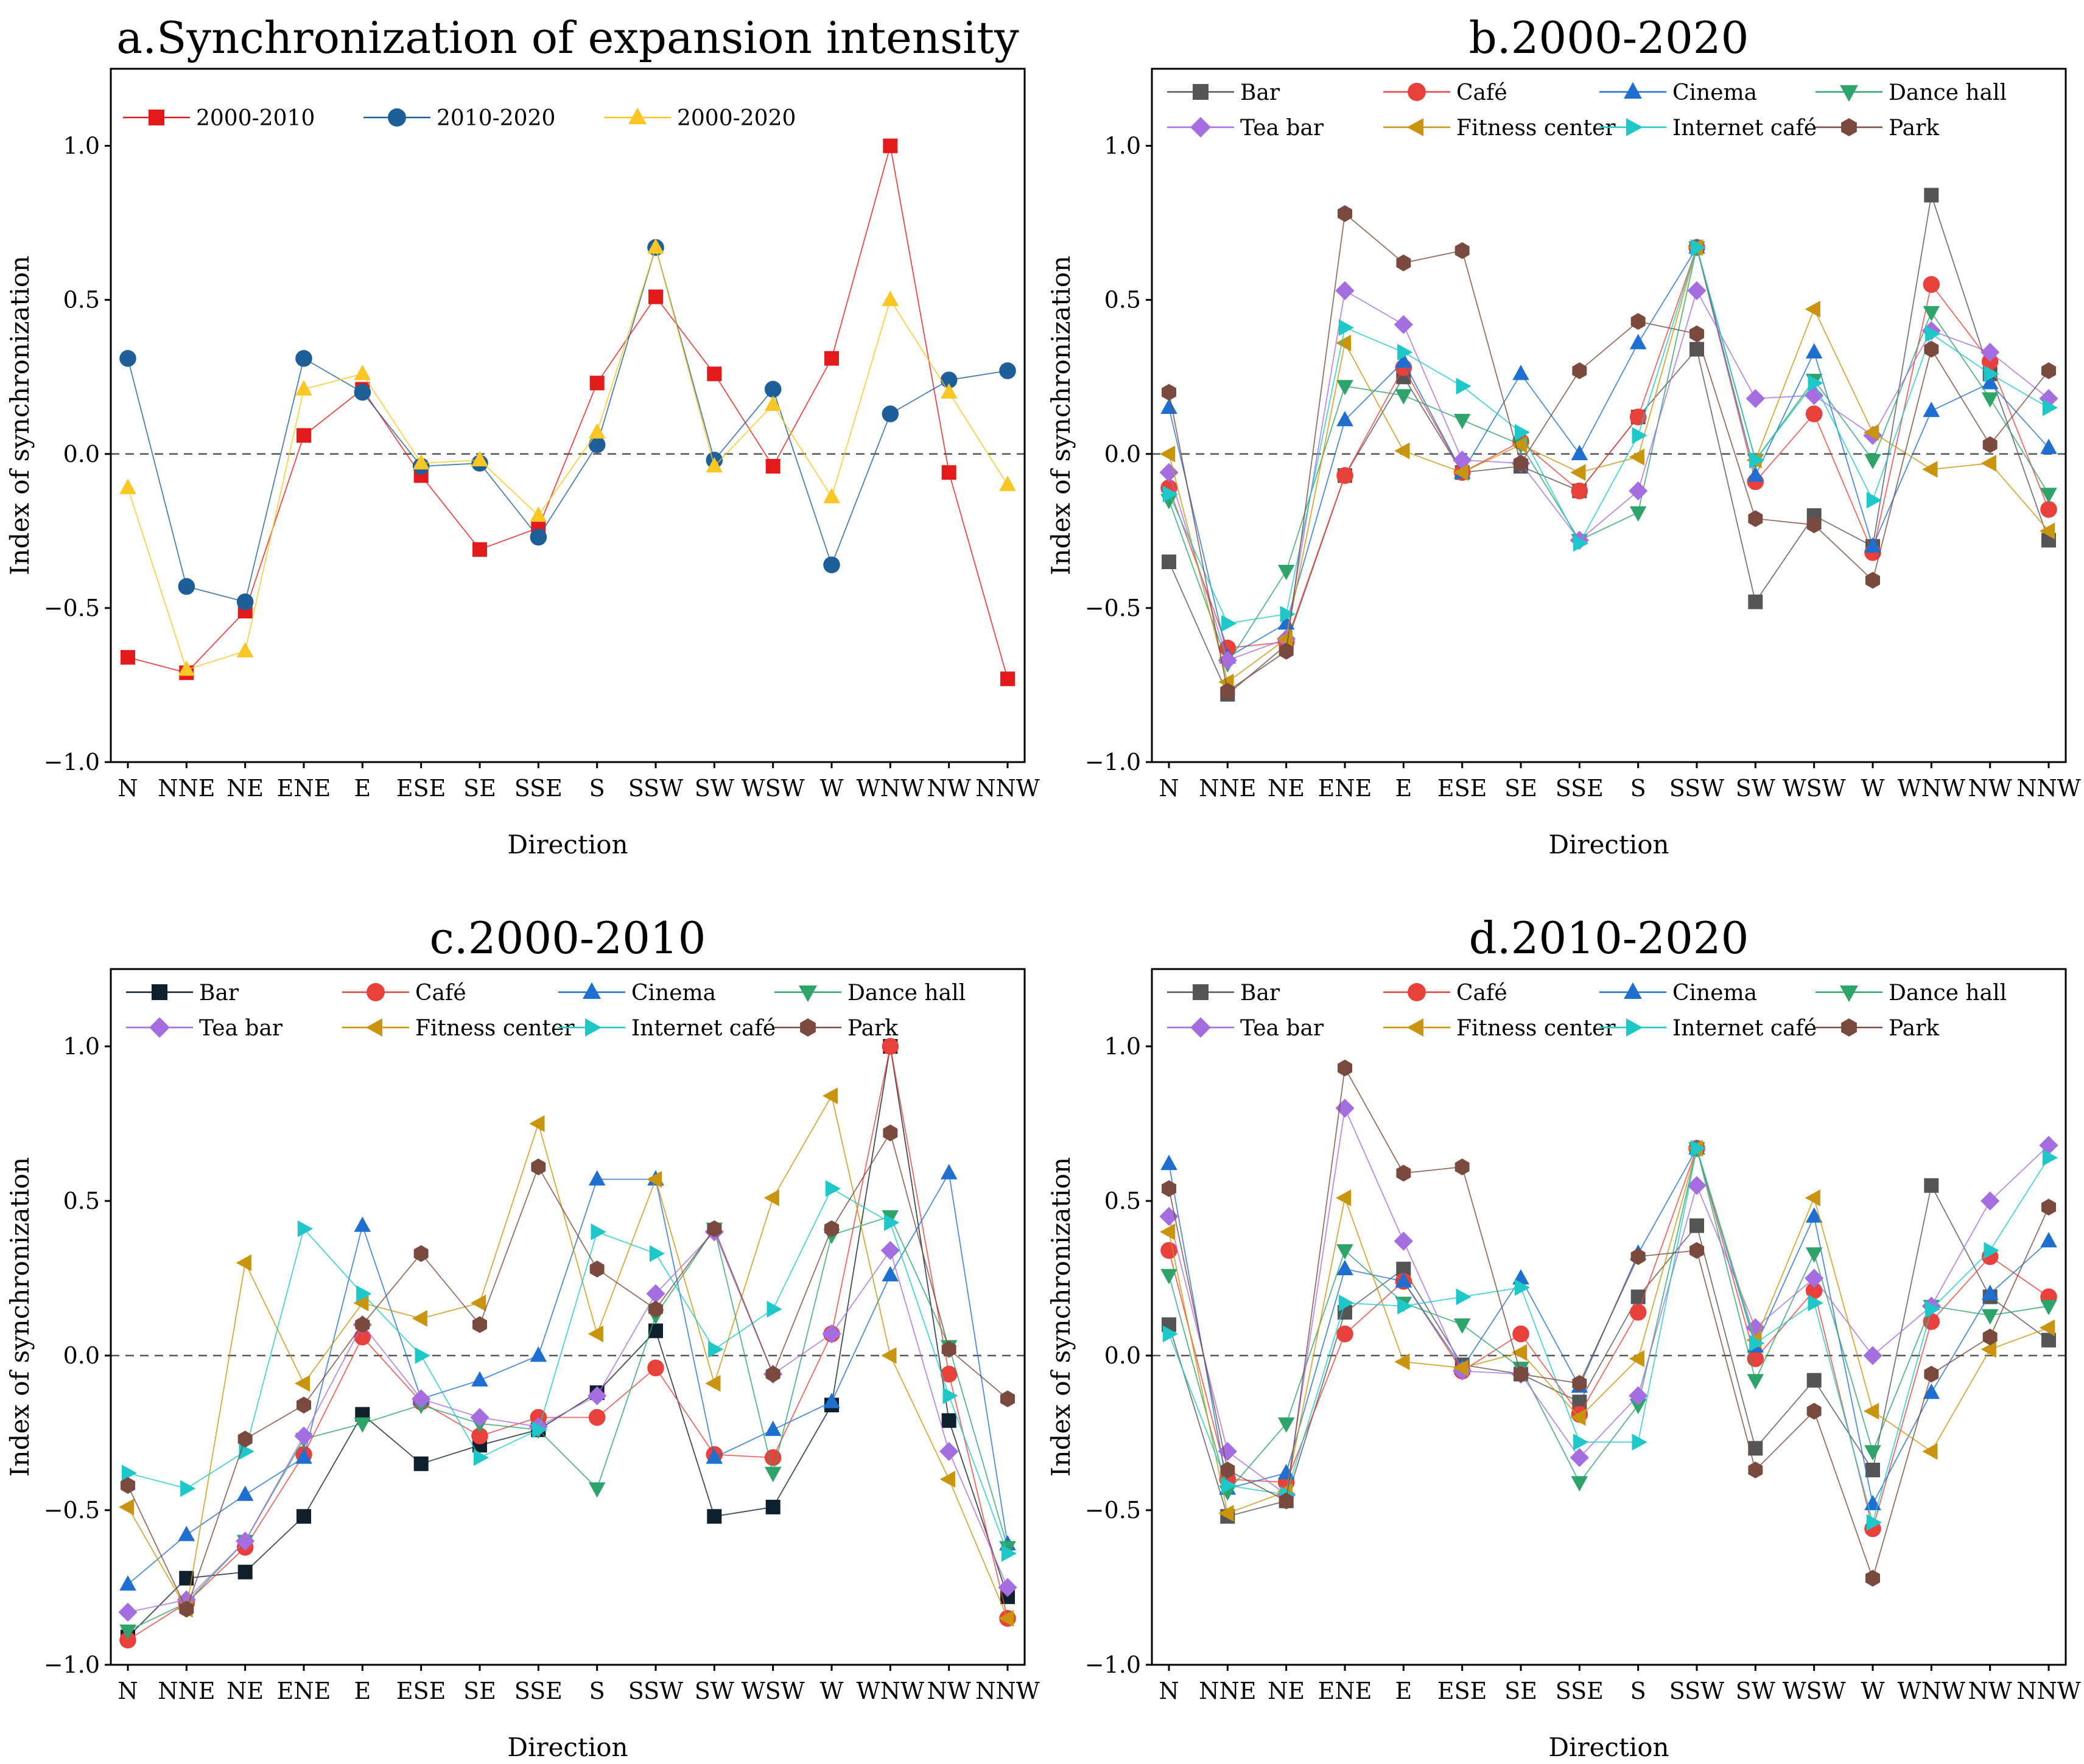 Image resolution: width=2084 pixels, height=1764 pixels. What do you see at coordinates (1282, 128) in the screenshot?
I see `panel-b-legend-label: Tea bar` at bounding box center [1282, 128].